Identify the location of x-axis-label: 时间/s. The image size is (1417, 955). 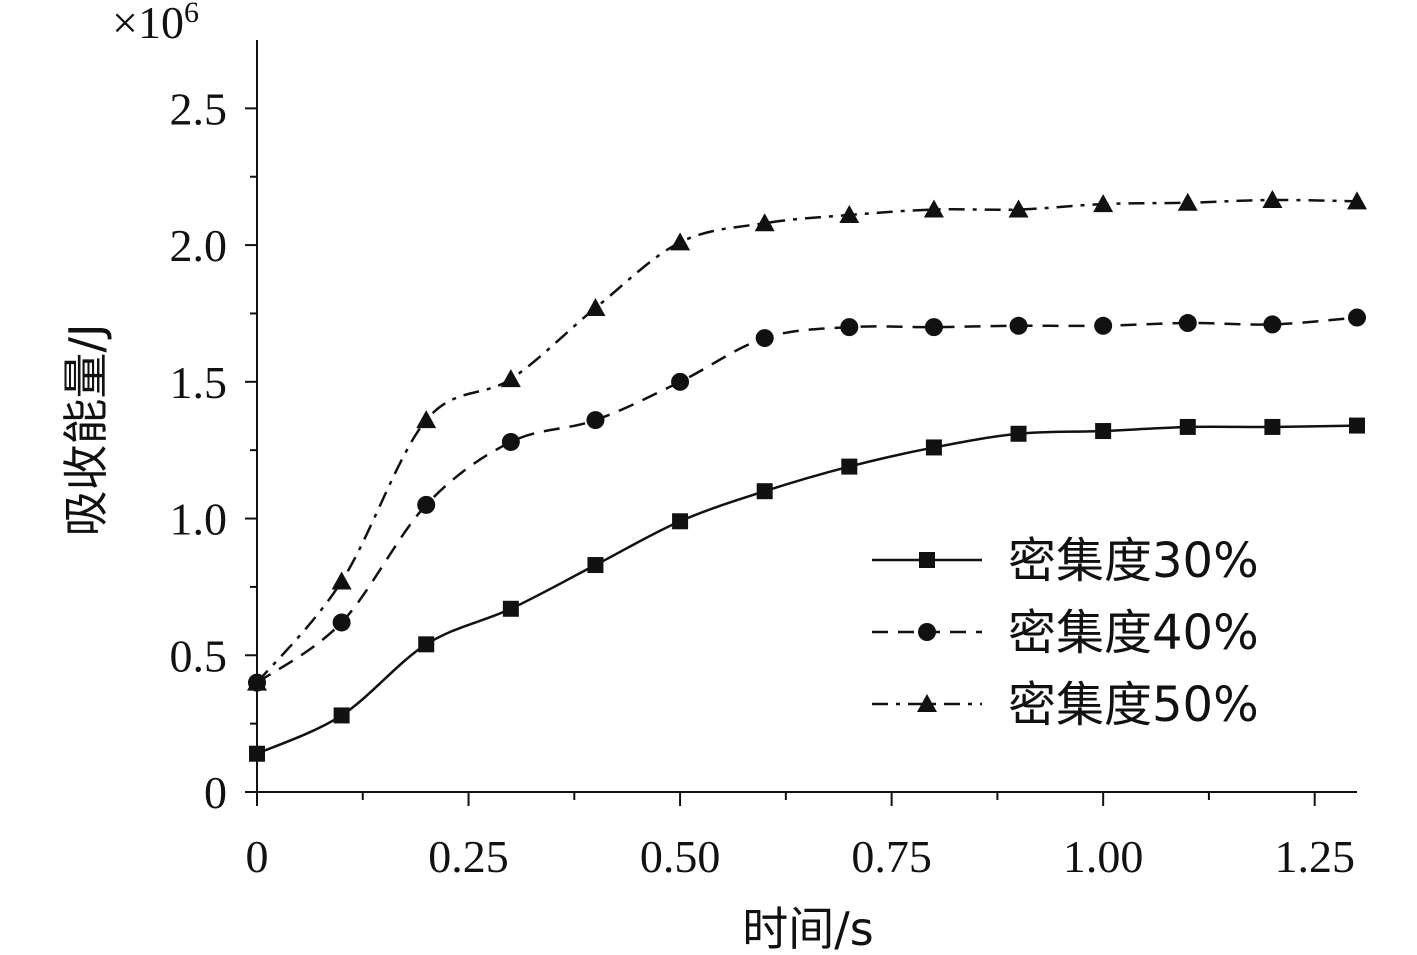
(807, 928).